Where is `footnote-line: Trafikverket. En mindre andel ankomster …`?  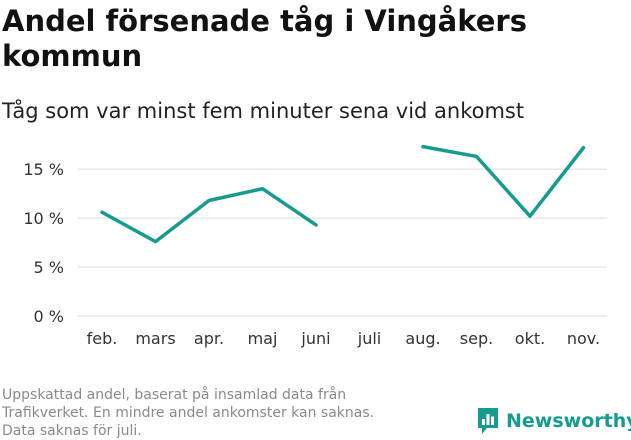 footnote-line: Trafikverket. En mindre andel ankomster … is located at coordinates (188, 413).